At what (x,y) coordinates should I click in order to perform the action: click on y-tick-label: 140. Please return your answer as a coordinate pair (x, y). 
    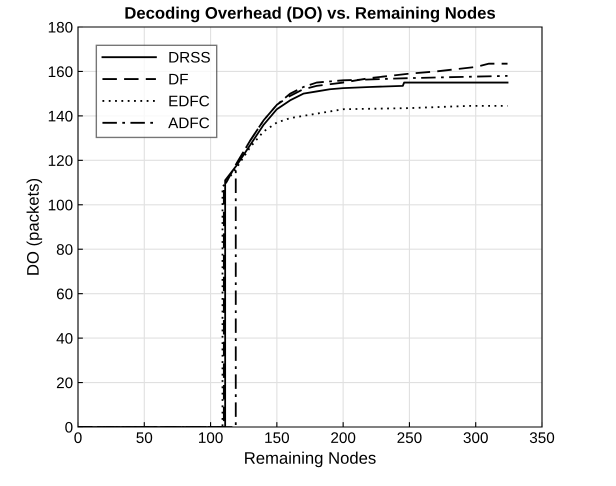
    Looking at the image, I should click on (60, 116).